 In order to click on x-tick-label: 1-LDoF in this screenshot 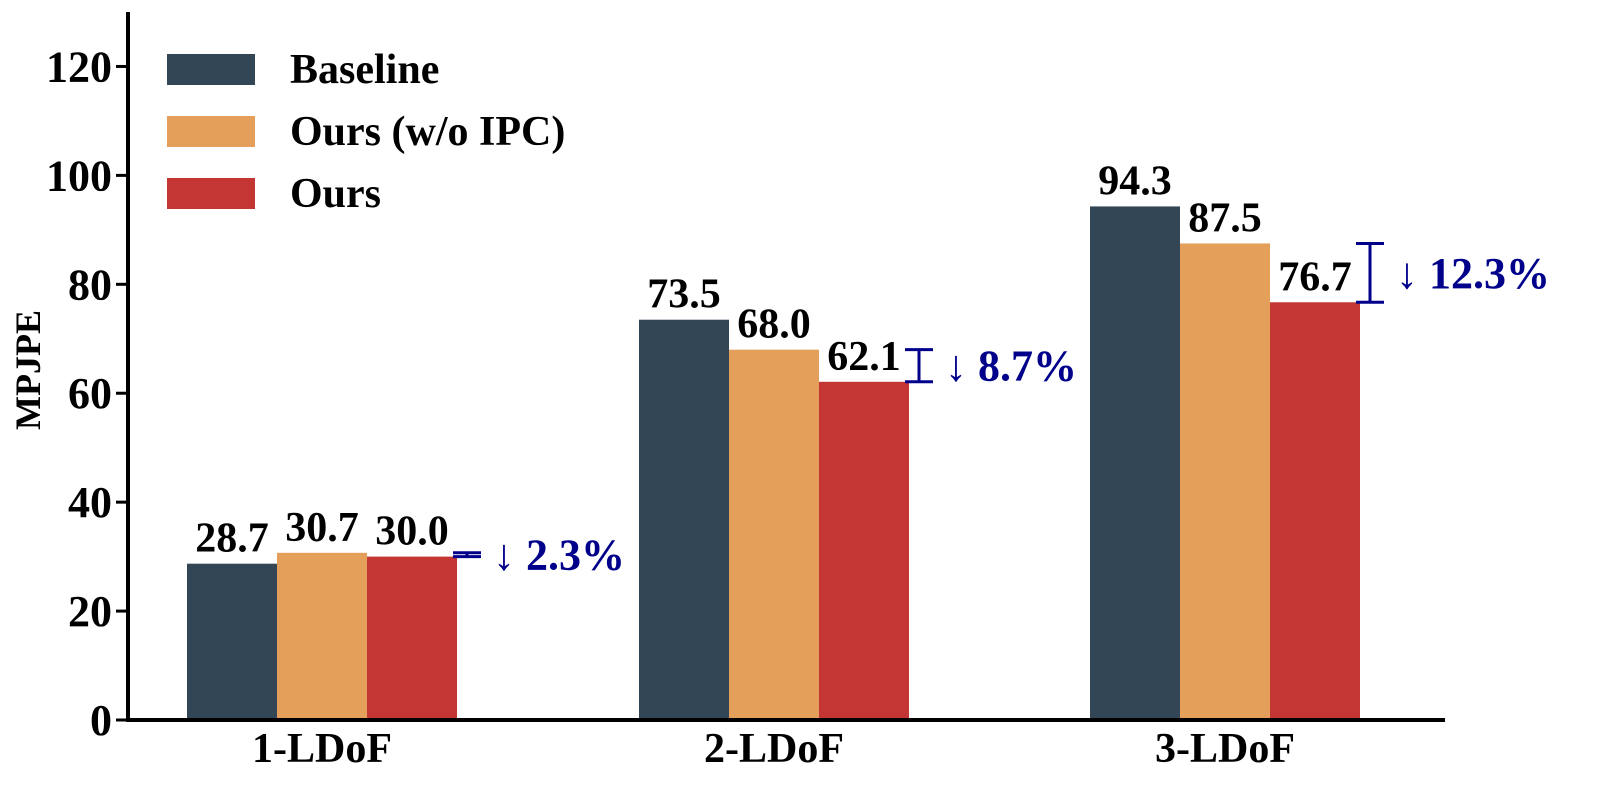, I will do `click(322, 749)`.